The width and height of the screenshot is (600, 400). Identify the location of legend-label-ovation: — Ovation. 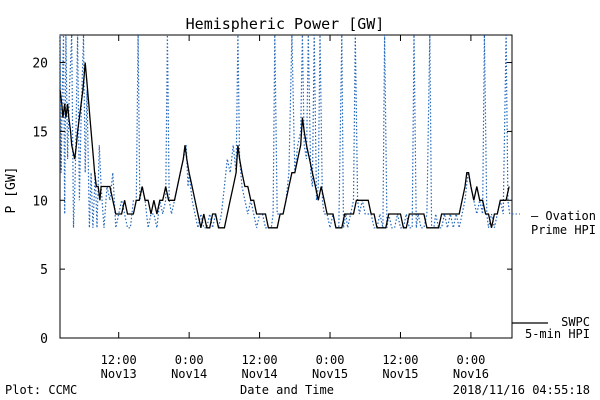
(563, 216).